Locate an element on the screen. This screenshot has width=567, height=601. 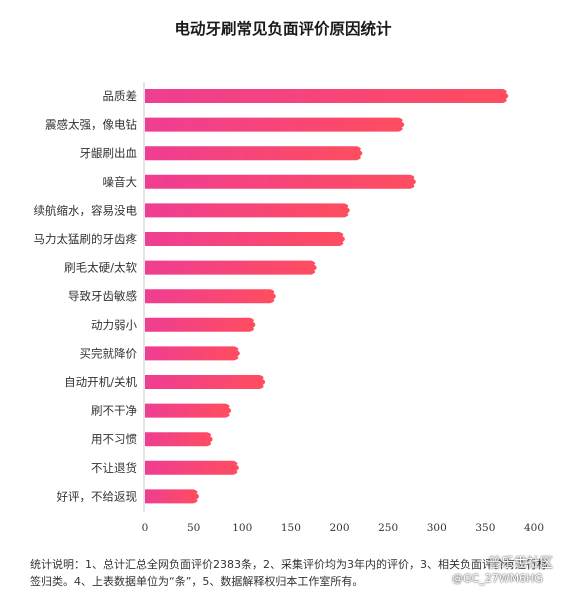
x-tick-label: 100 is located at coordinates (242, 528).